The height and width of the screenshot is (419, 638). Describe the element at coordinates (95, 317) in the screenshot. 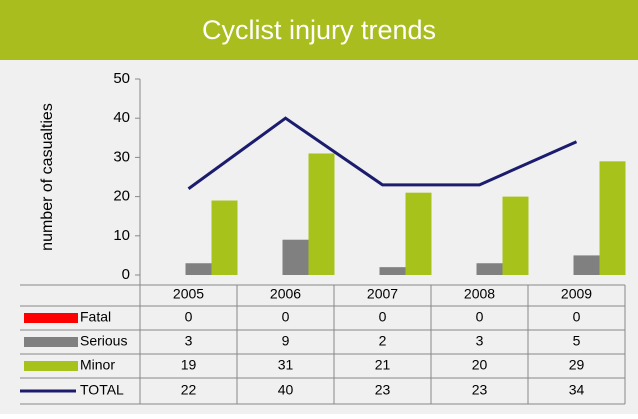

I see `legend-label: Fatal` at that location.